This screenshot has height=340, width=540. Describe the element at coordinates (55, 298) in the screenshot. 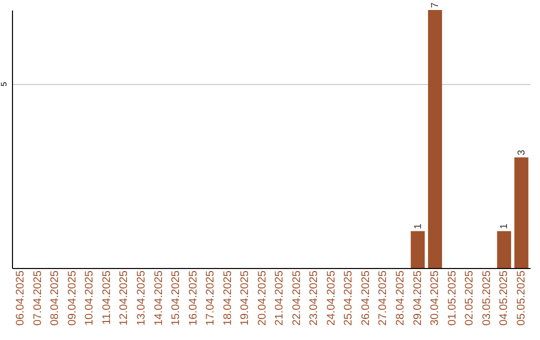

I see `x-tick-label: 08.04.2025` at that location.